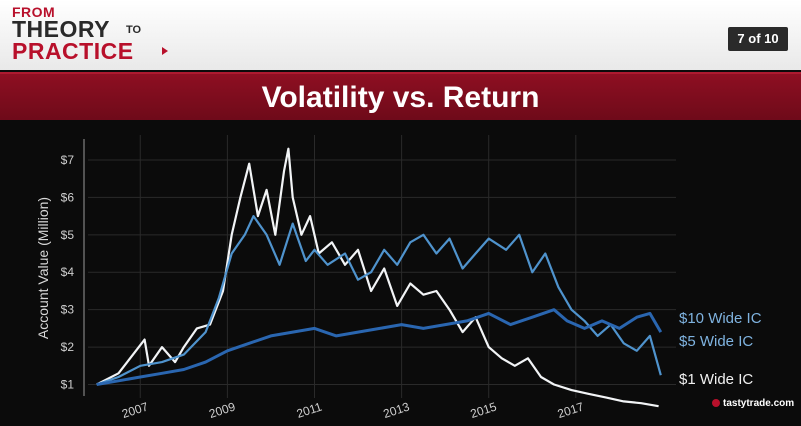  I want to click on y-tick-label: $7, so click(68, 160).